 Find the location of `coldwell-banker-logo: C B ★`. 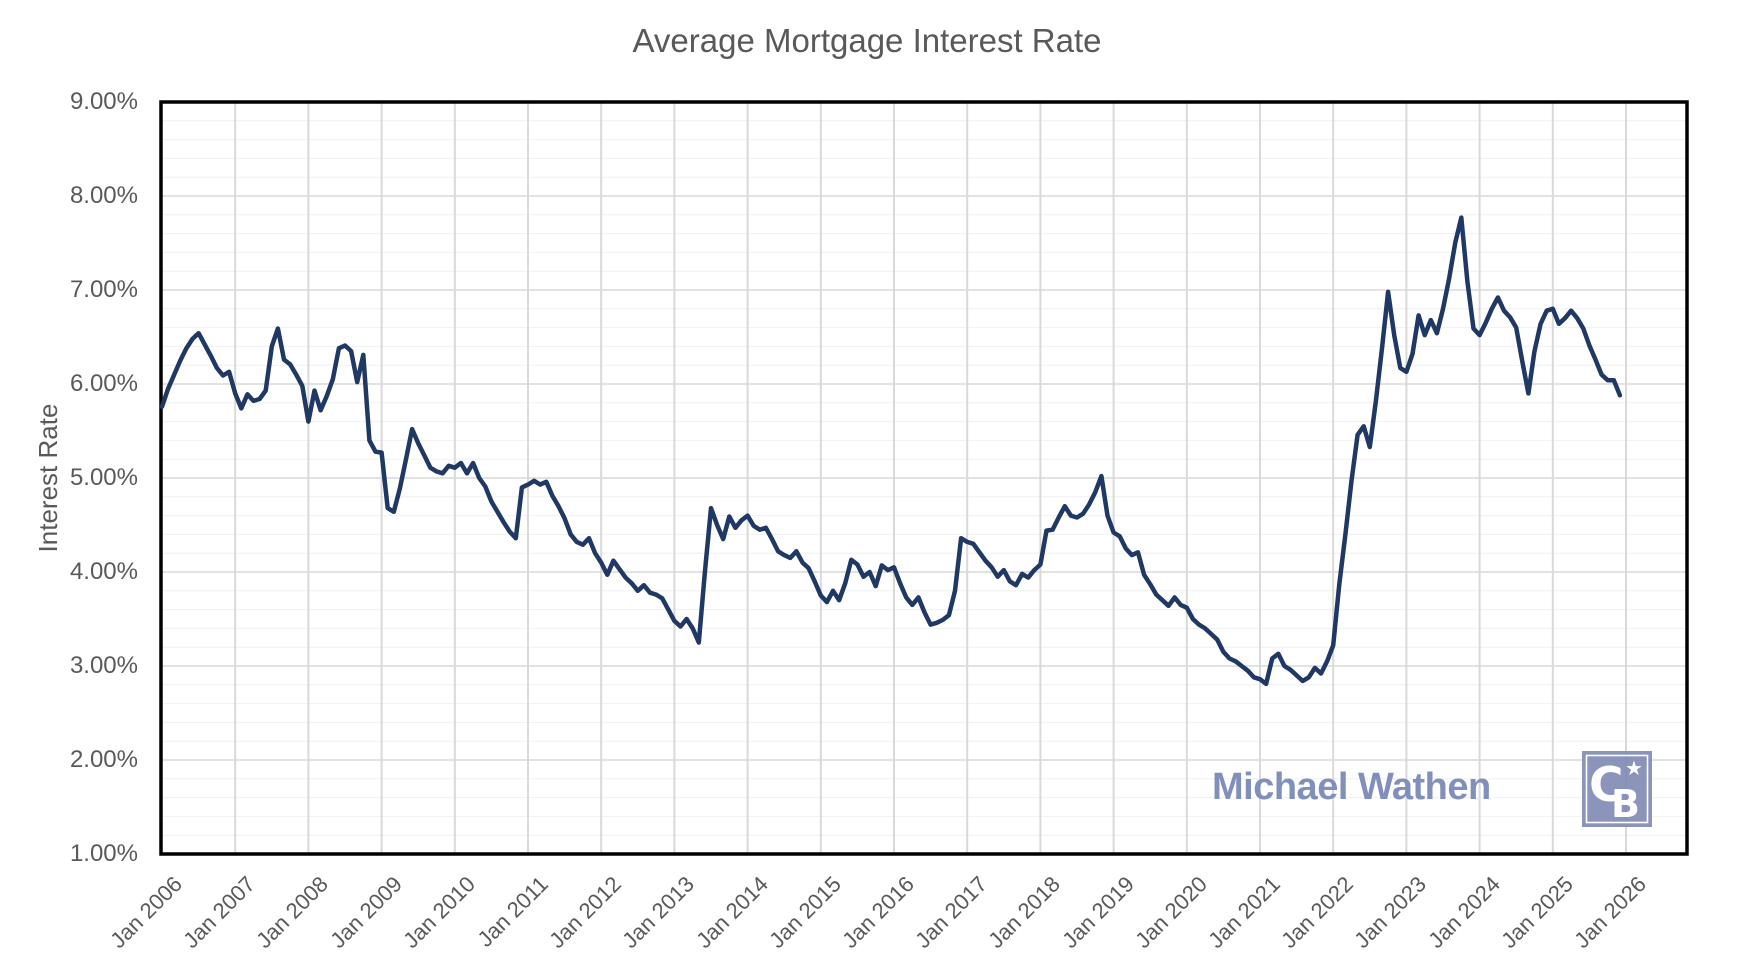

coldwell-banker-logo: C B ★ is located at coordinates (1617, 789).